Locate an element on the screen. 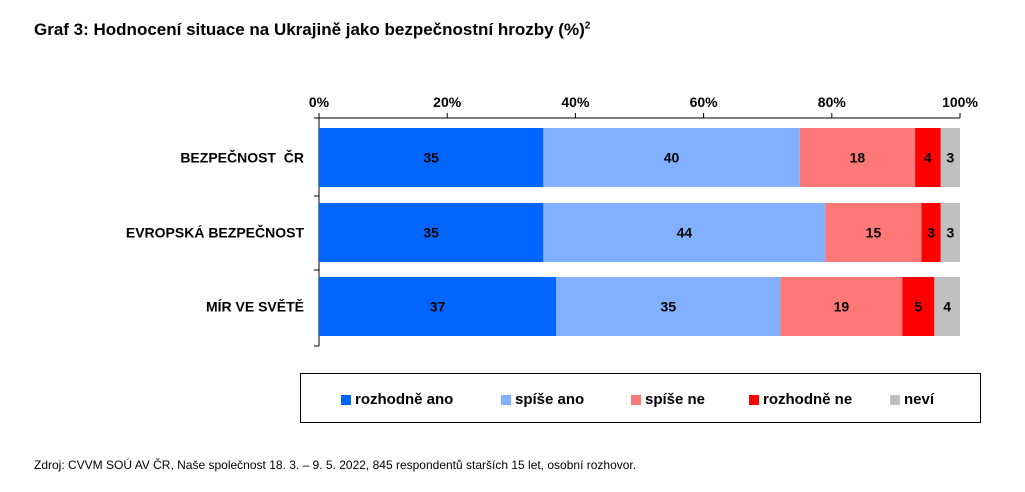 Image resolution: width=1025 pixels, height=492 pixels. data-label: 5 is located at coordinates (918, 307).